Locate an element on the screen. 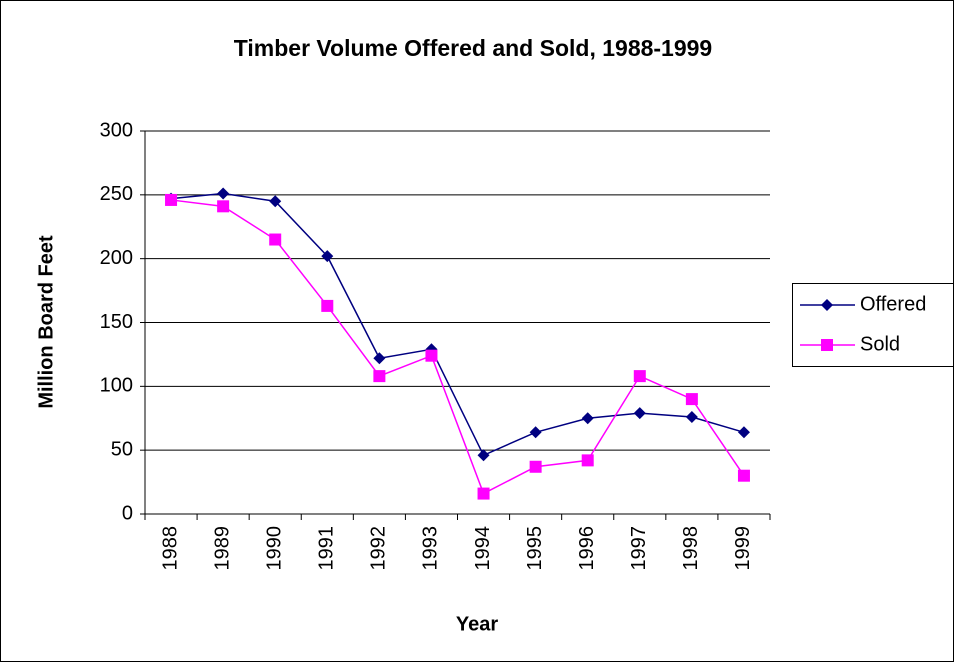  y-tick-label: 150 is located at coordinates (116, 322).